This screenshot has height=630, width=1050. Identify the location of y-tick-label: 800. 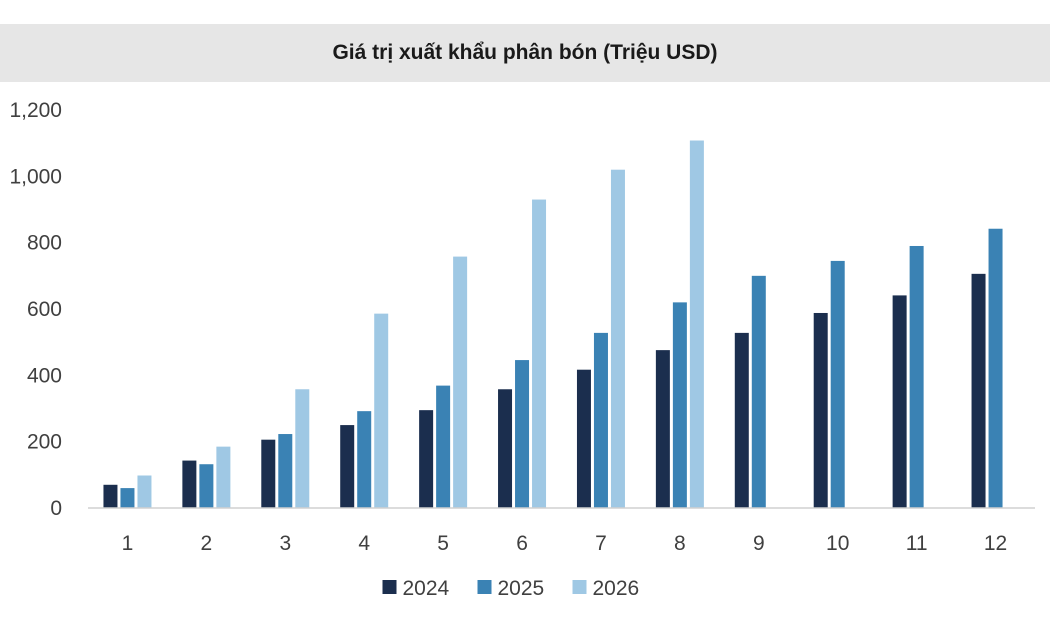
(44, 243).